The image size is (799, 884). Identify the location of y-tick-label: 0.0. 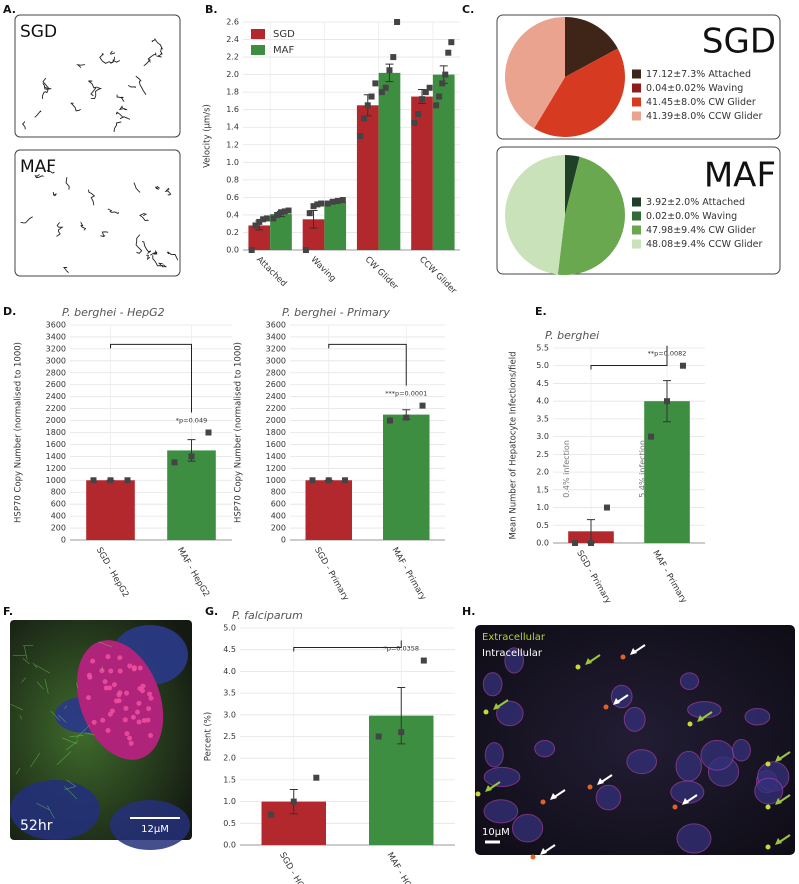
(542, 543).